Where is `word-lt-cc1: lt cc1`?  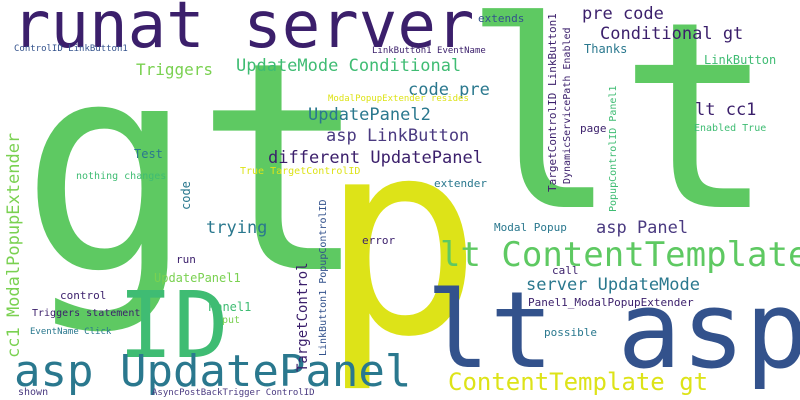 word-lt-cc1: lt cc1 is located at coordinates (726, 110).